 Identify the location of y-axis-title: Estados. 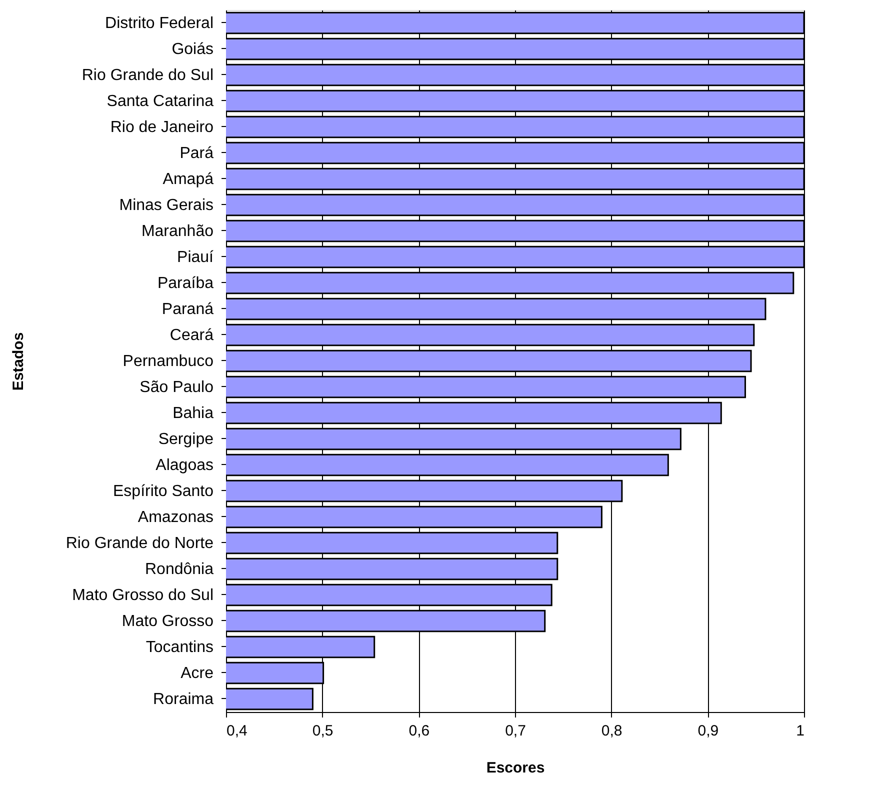
(18, 361).